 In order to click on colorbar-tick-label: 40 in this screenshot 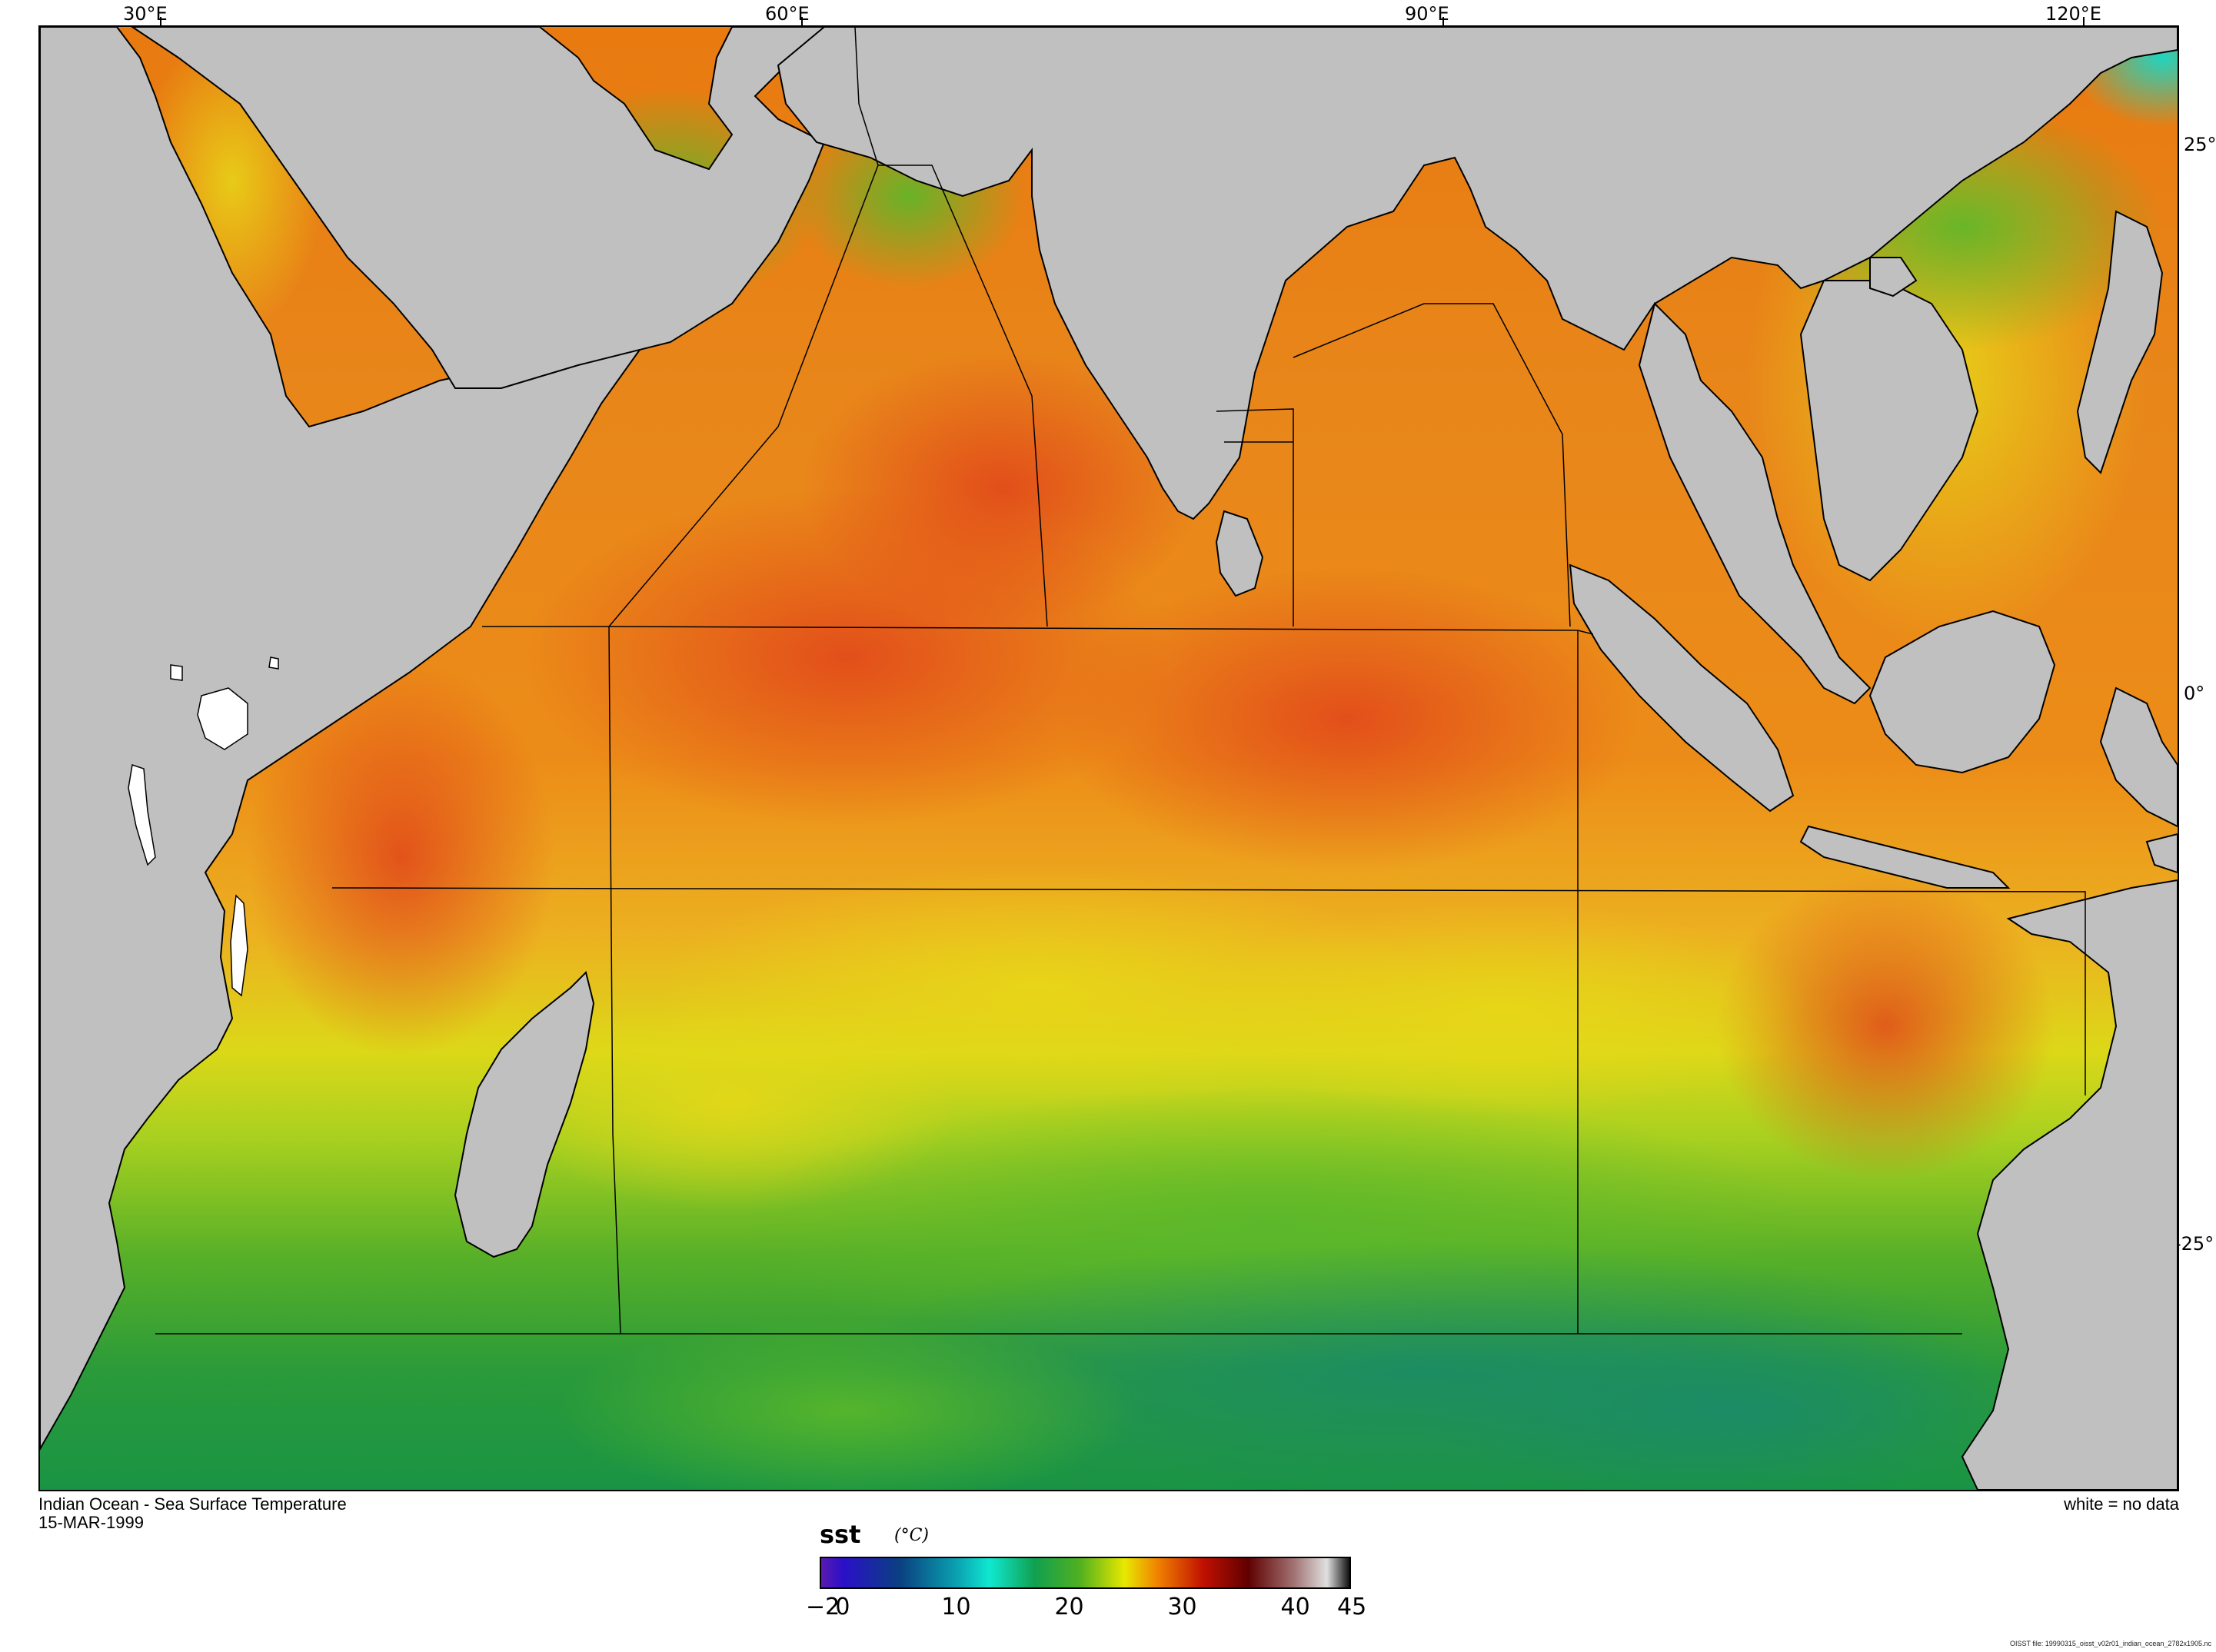, I will do `click(1295, 1607)`.